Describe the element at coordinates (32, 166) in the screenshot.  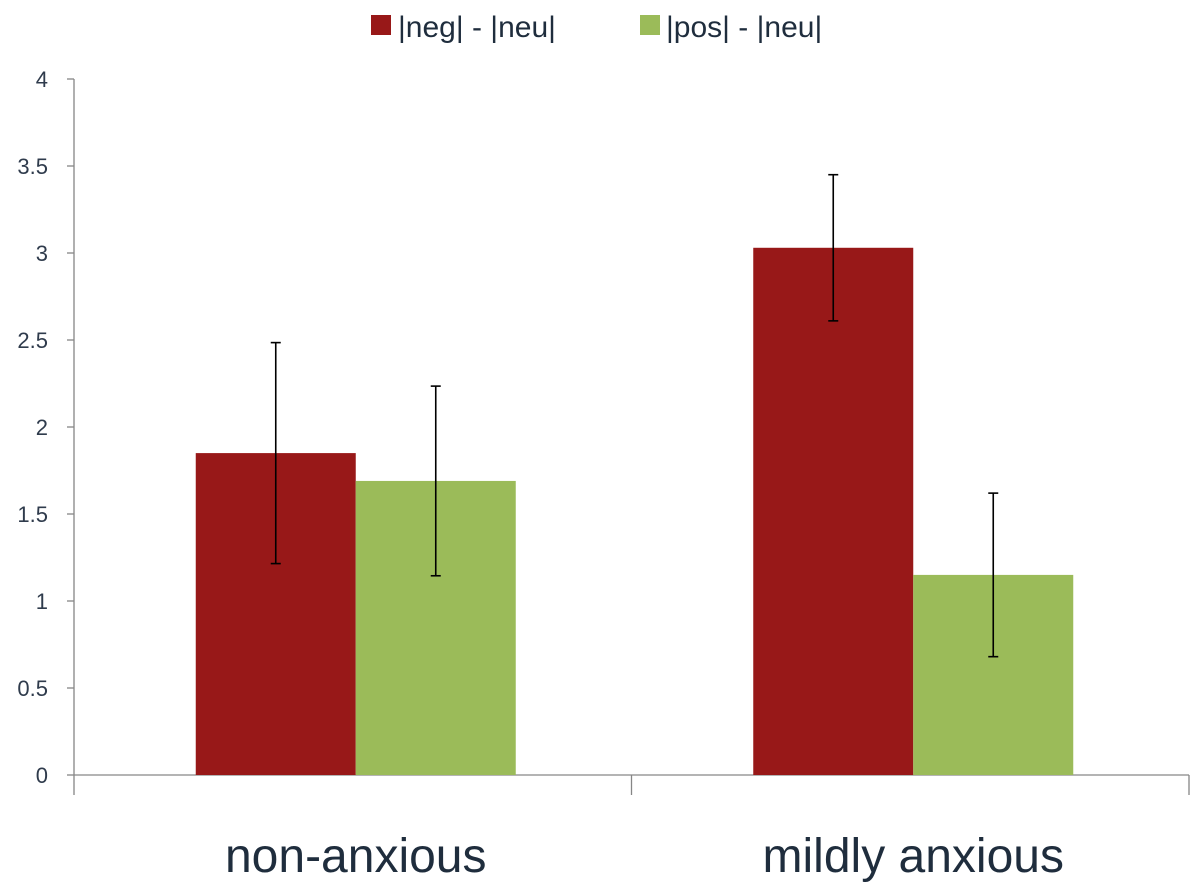
I see `y-tick-label: 3.5` at that location.